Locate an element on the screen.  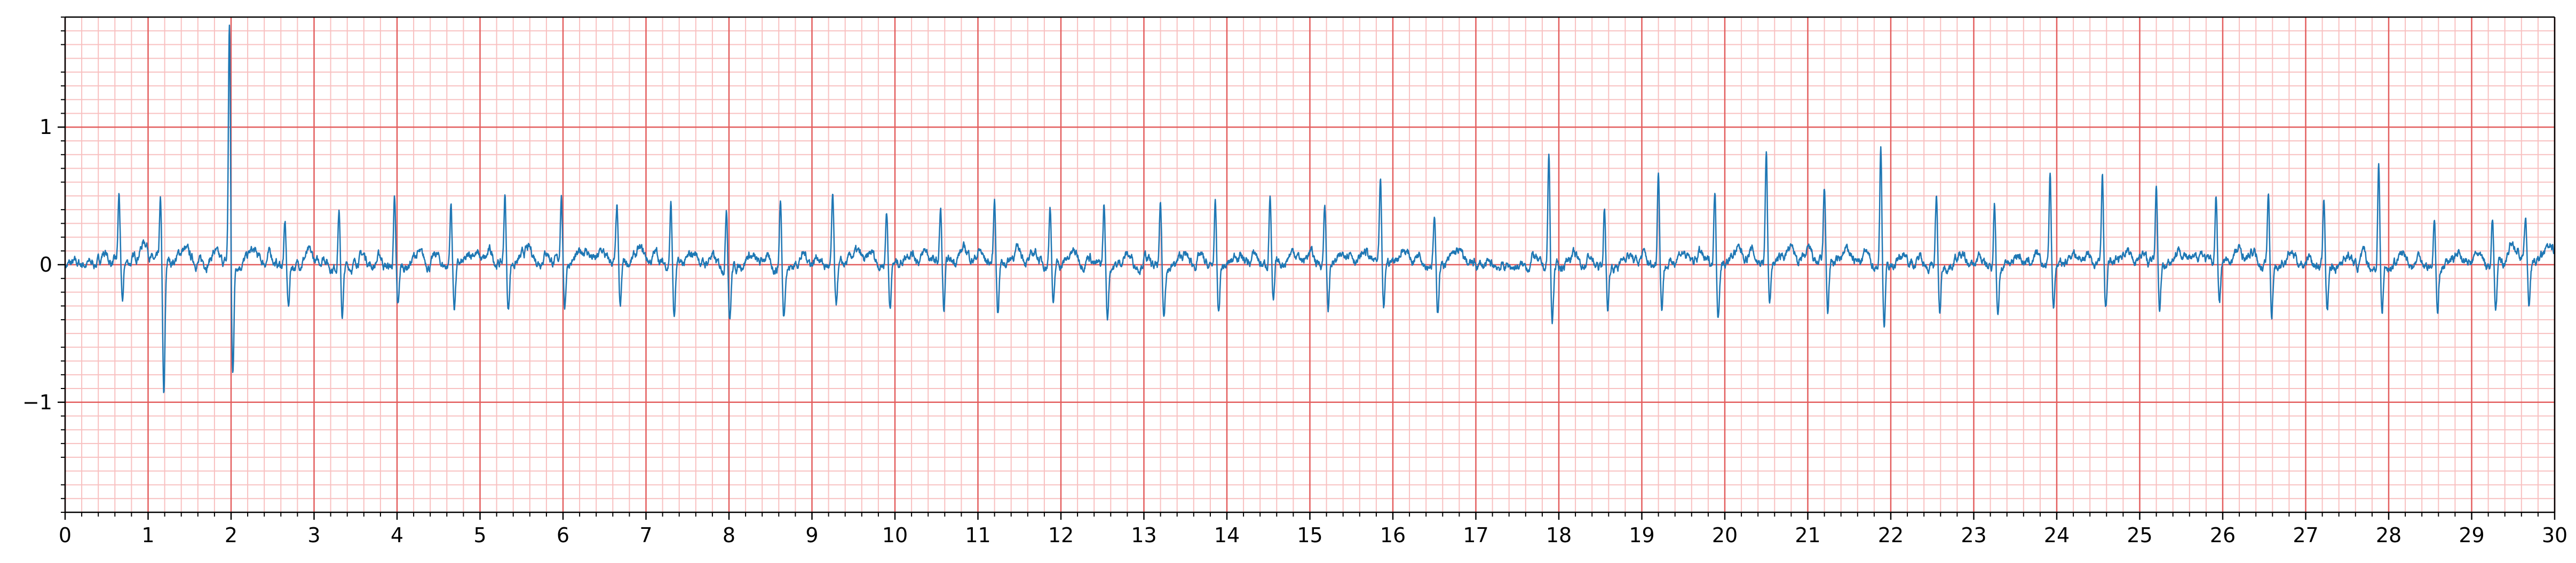
x-tick-label: 13 is located at coordinates (1143, 535).